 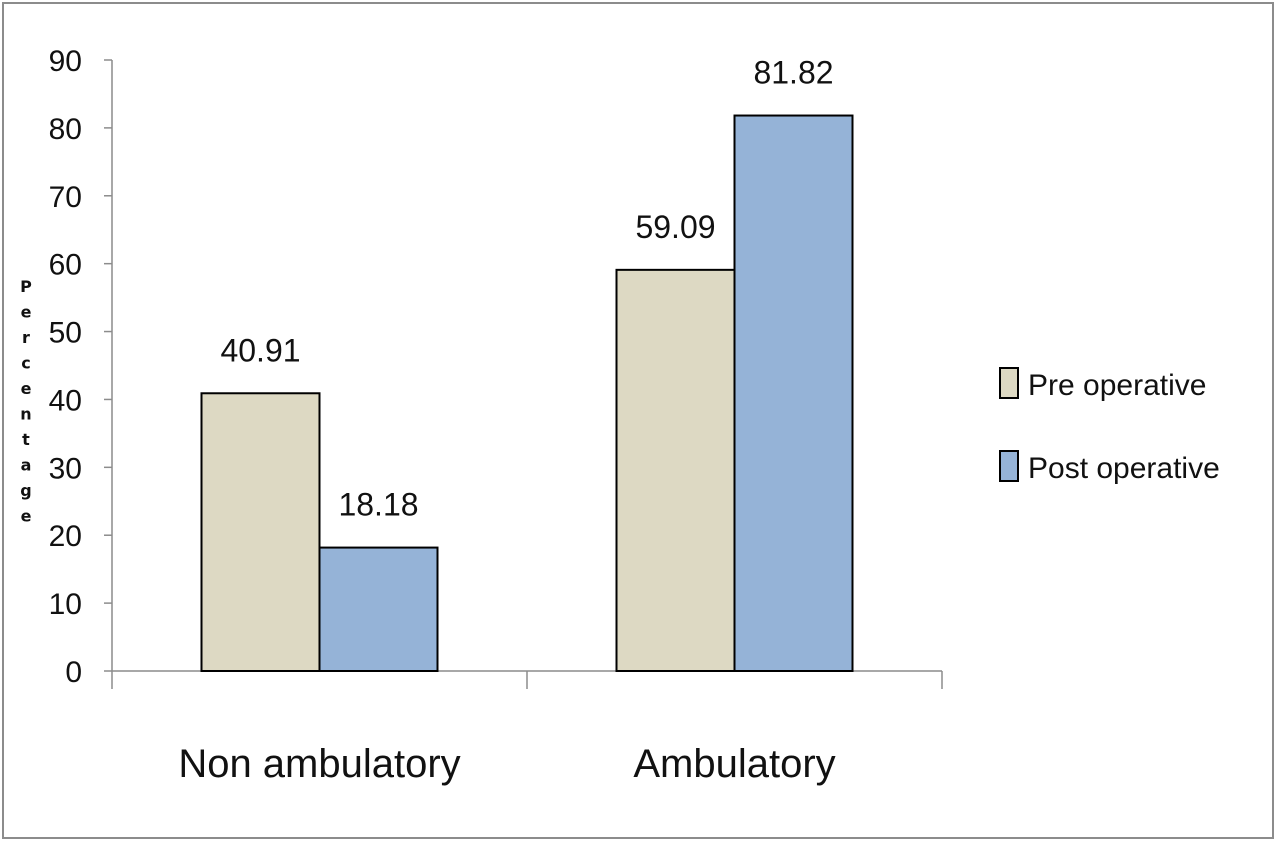 What do you see at coordinates (1117, 385) in the screenshot?
I see `legend-label: Pre operative` at bounding box center [1117, 385].